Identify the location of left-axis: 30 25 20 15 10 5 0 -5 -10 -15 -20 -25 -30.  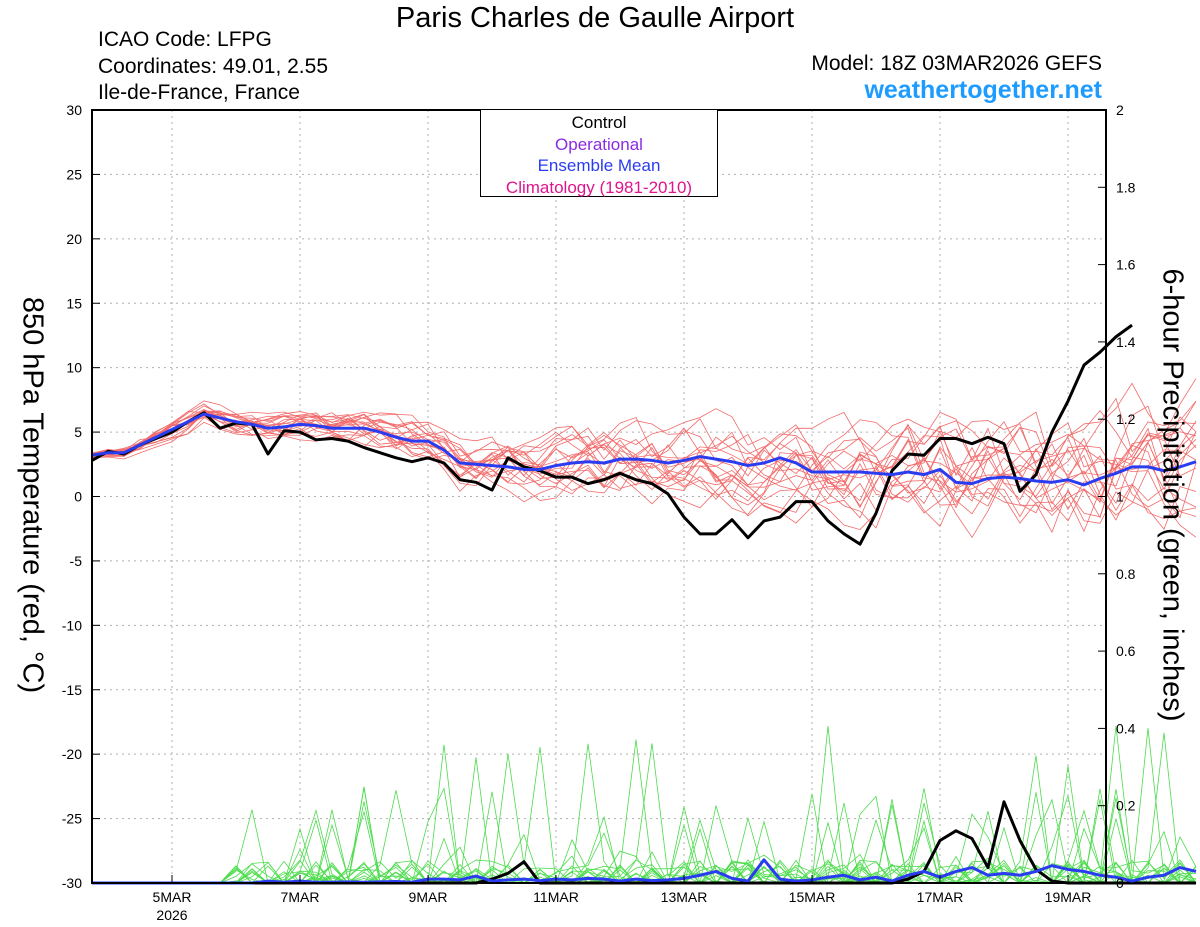
(81, 496).